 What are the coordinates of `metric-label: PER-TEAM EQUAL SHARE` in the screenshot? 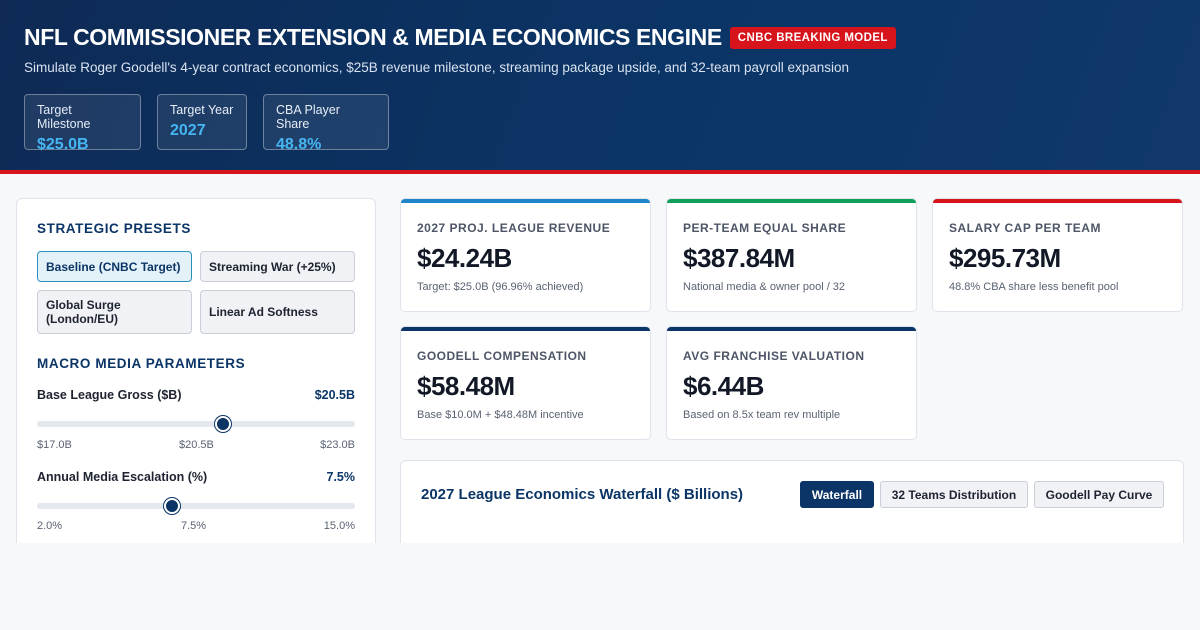 It's located at (765, 228).